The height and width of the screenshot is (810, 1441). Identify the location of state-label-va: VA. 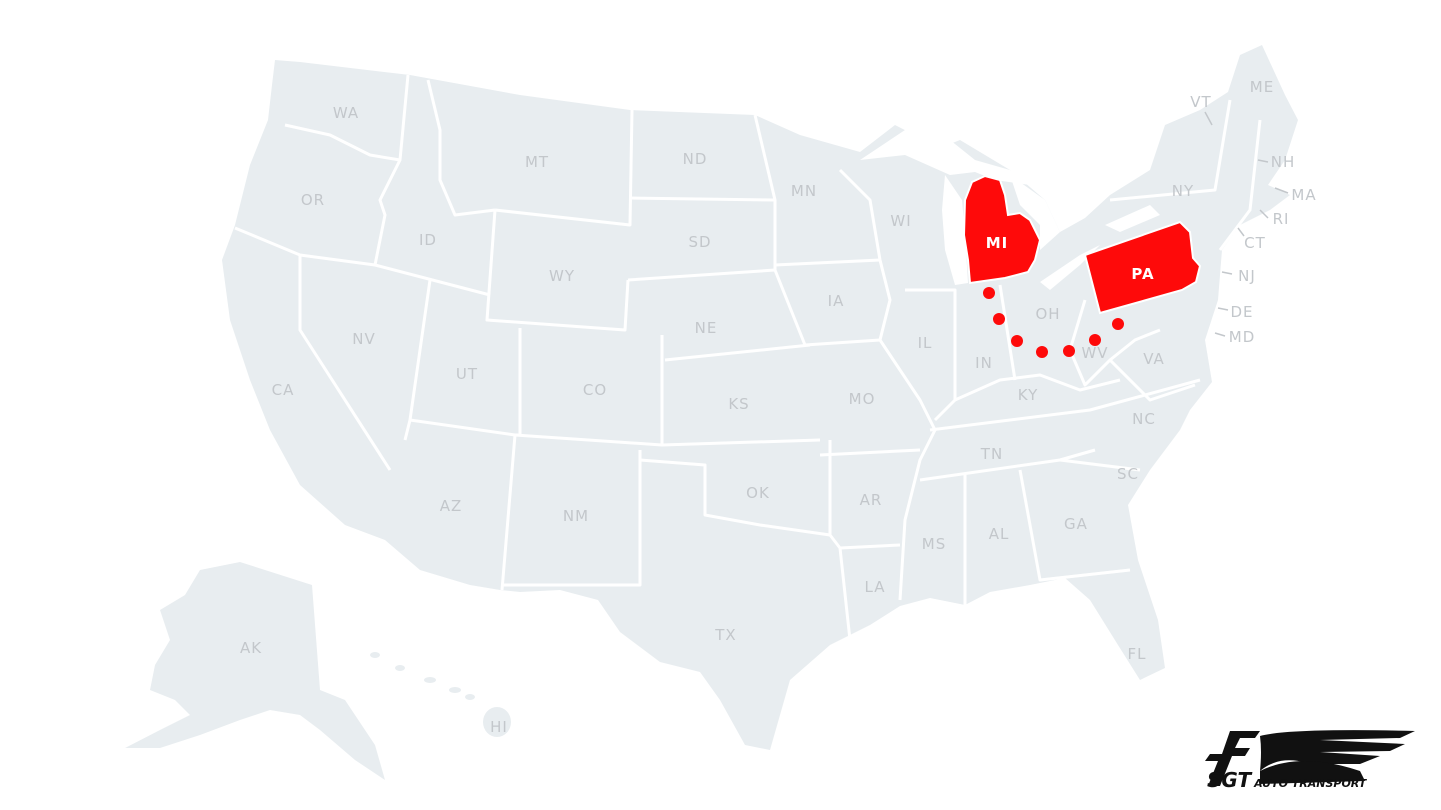
(1154, 359).